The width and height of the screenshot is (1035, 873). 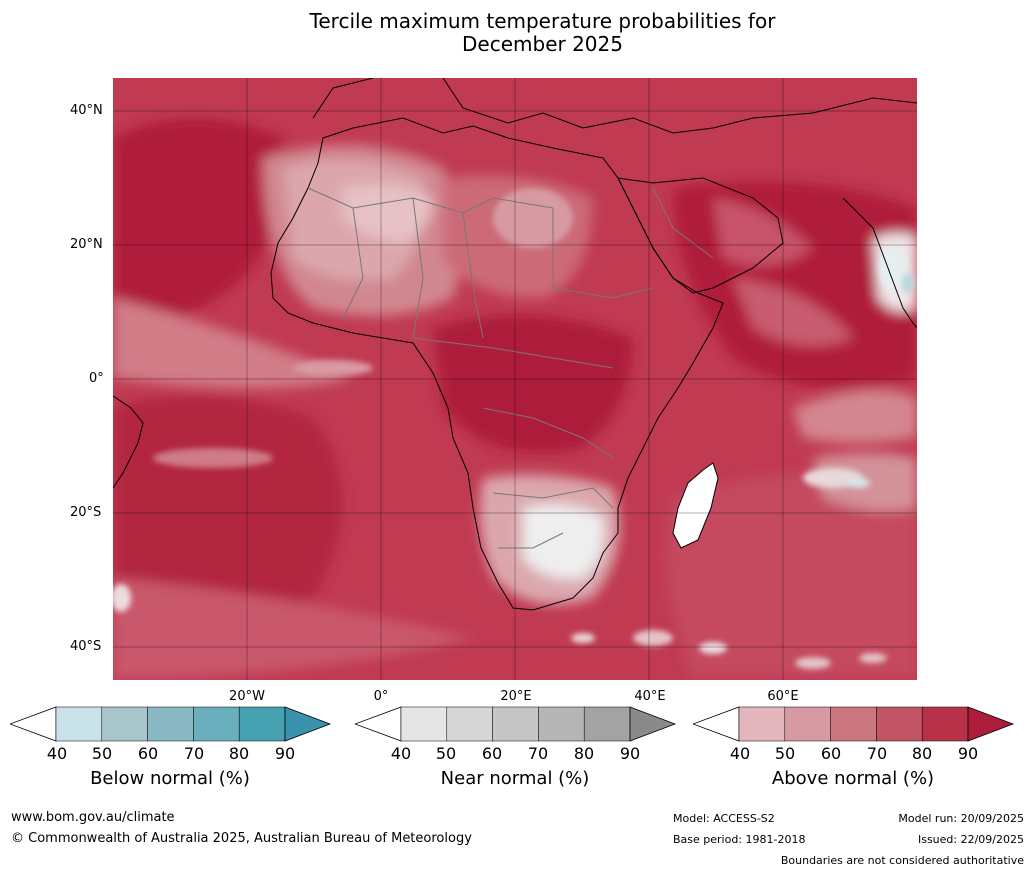 What do you see at coordinates (247, 696) in the screenshot?
I see `lon-label-20w: 20°W` at bounding box center [247, 696].